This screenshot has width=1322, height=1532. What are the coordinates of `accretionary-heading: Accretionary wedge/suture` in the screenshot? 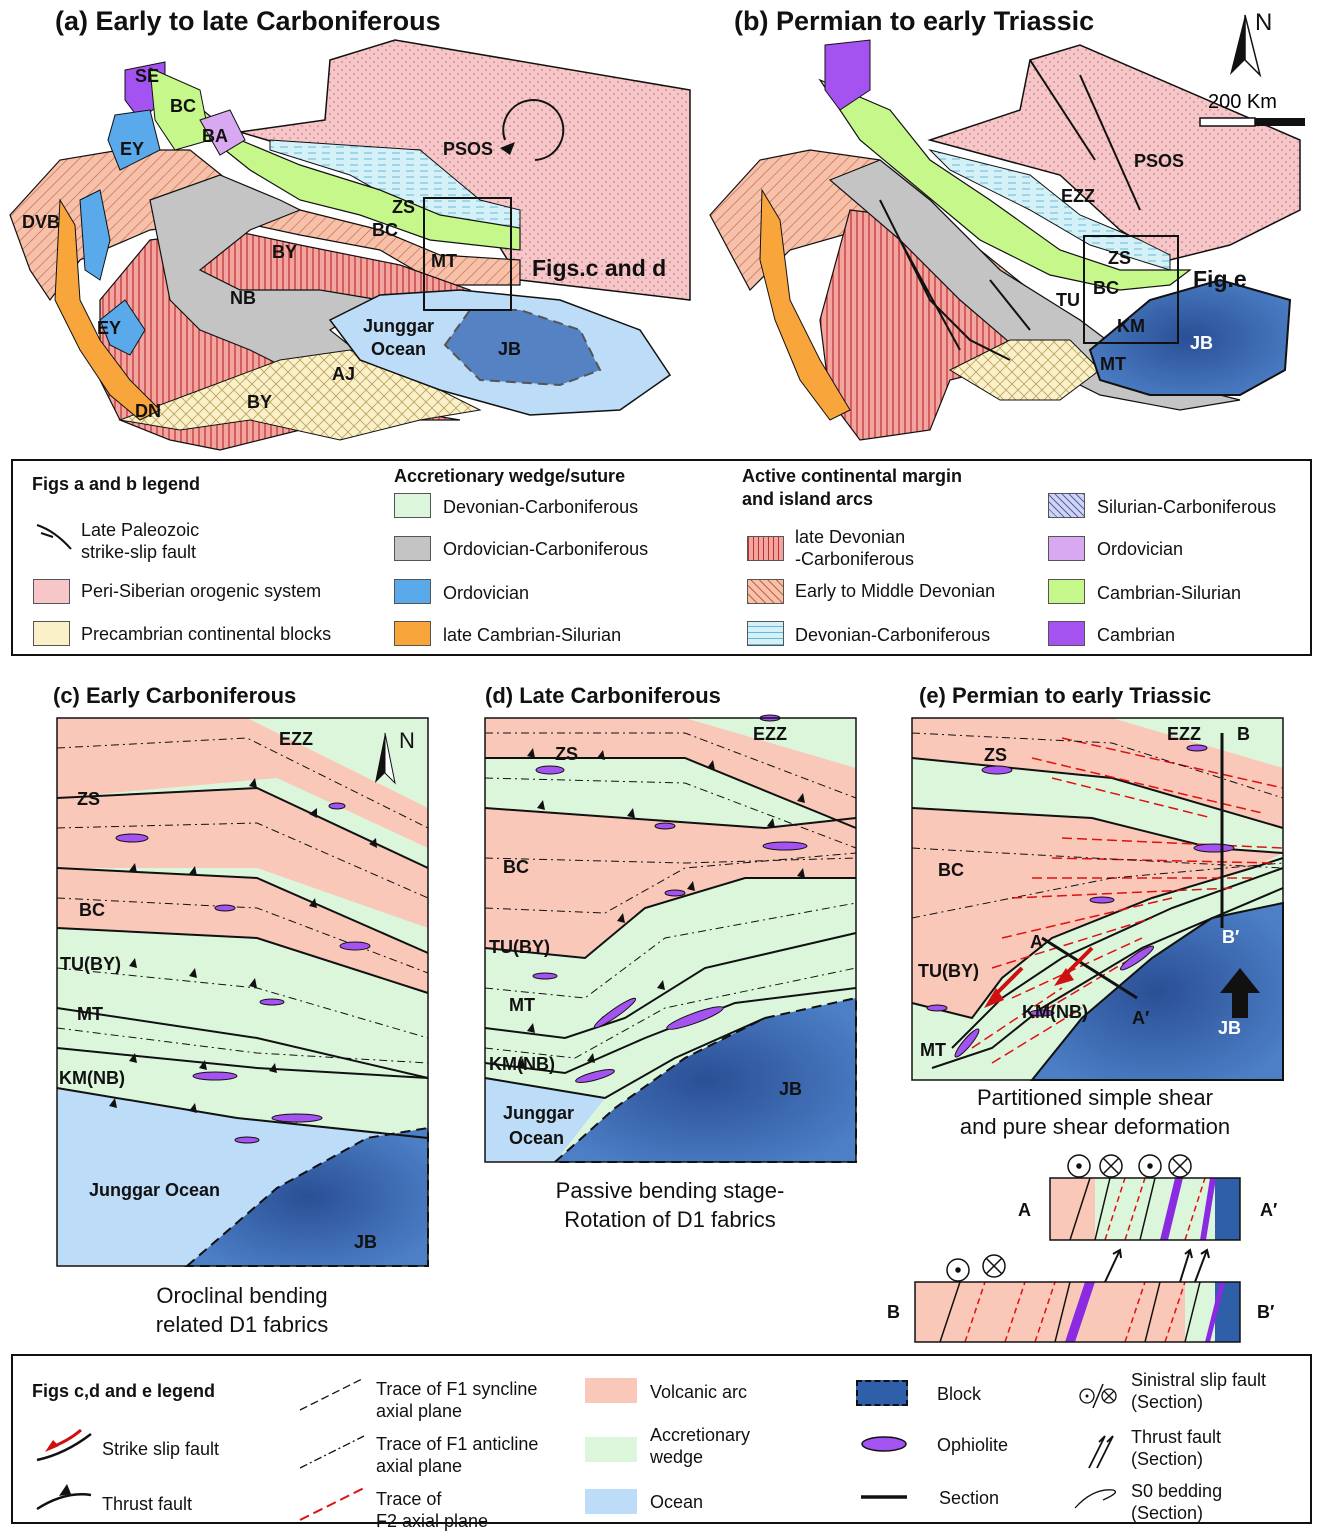 It's located at (510, 476).